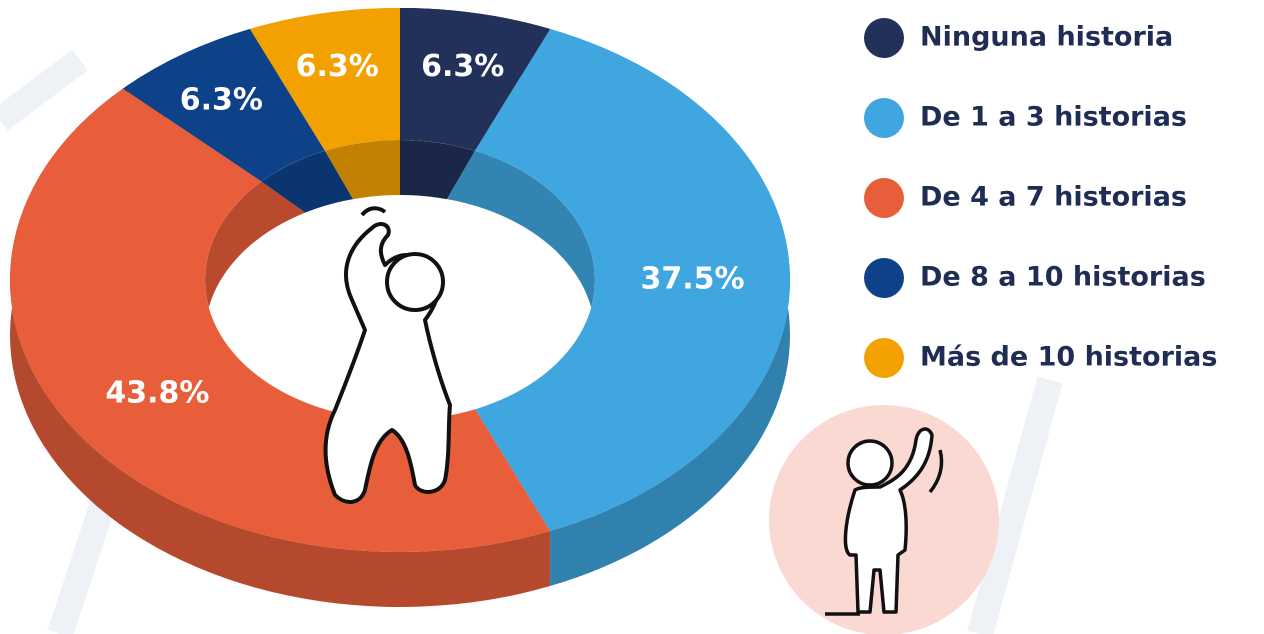  What do you see at coordinates (1046, 37) in the screenshot?
I see `legend-label: Ninguna historia` at bounding box center [1046, 37].